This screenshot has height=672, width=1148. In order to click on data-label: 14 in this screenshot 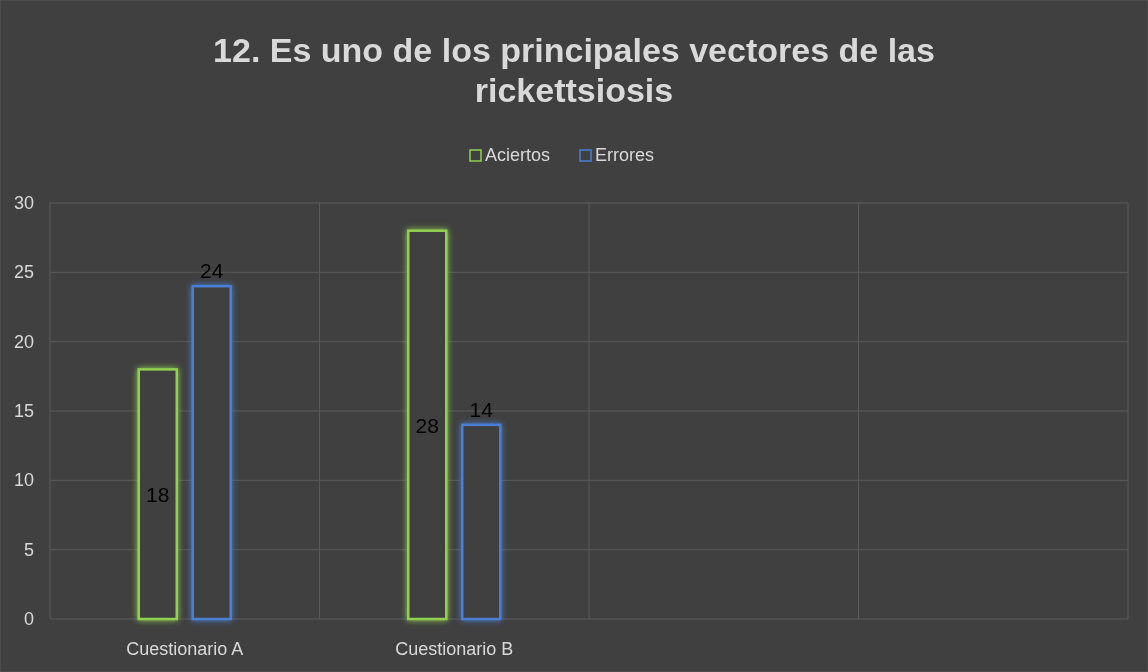, I will do `click(481, 409)`.